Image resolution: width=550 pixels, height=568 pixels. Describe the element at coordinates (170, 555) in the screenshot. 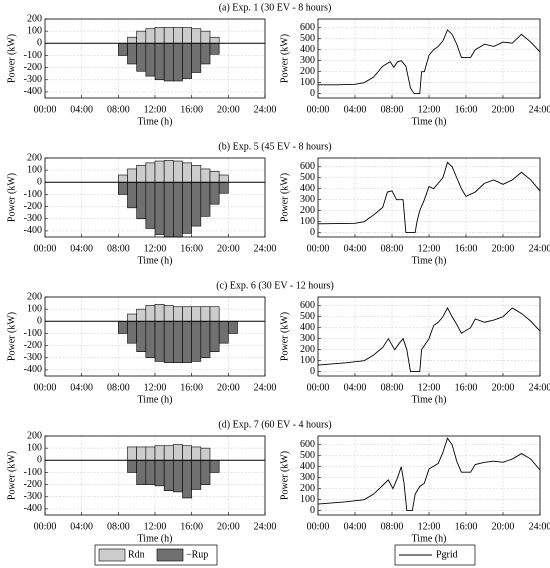

I see `legend-swatch` at that location.